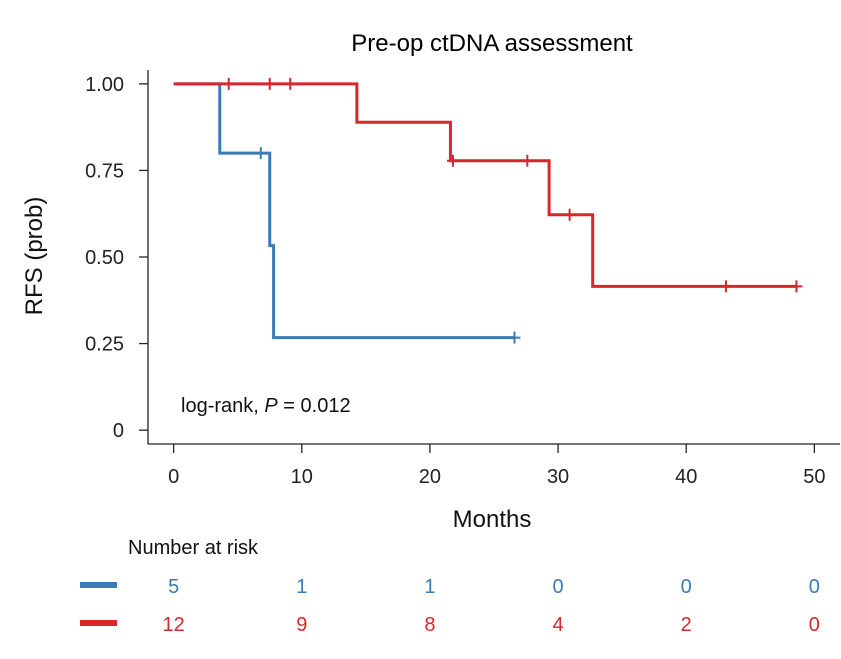 The height and width of the screenshot is (659, 841). What do you see at coordinates (302, 477) in the screenshot?
I see `x-tick-label: 10` at bounding box center [302, 477].